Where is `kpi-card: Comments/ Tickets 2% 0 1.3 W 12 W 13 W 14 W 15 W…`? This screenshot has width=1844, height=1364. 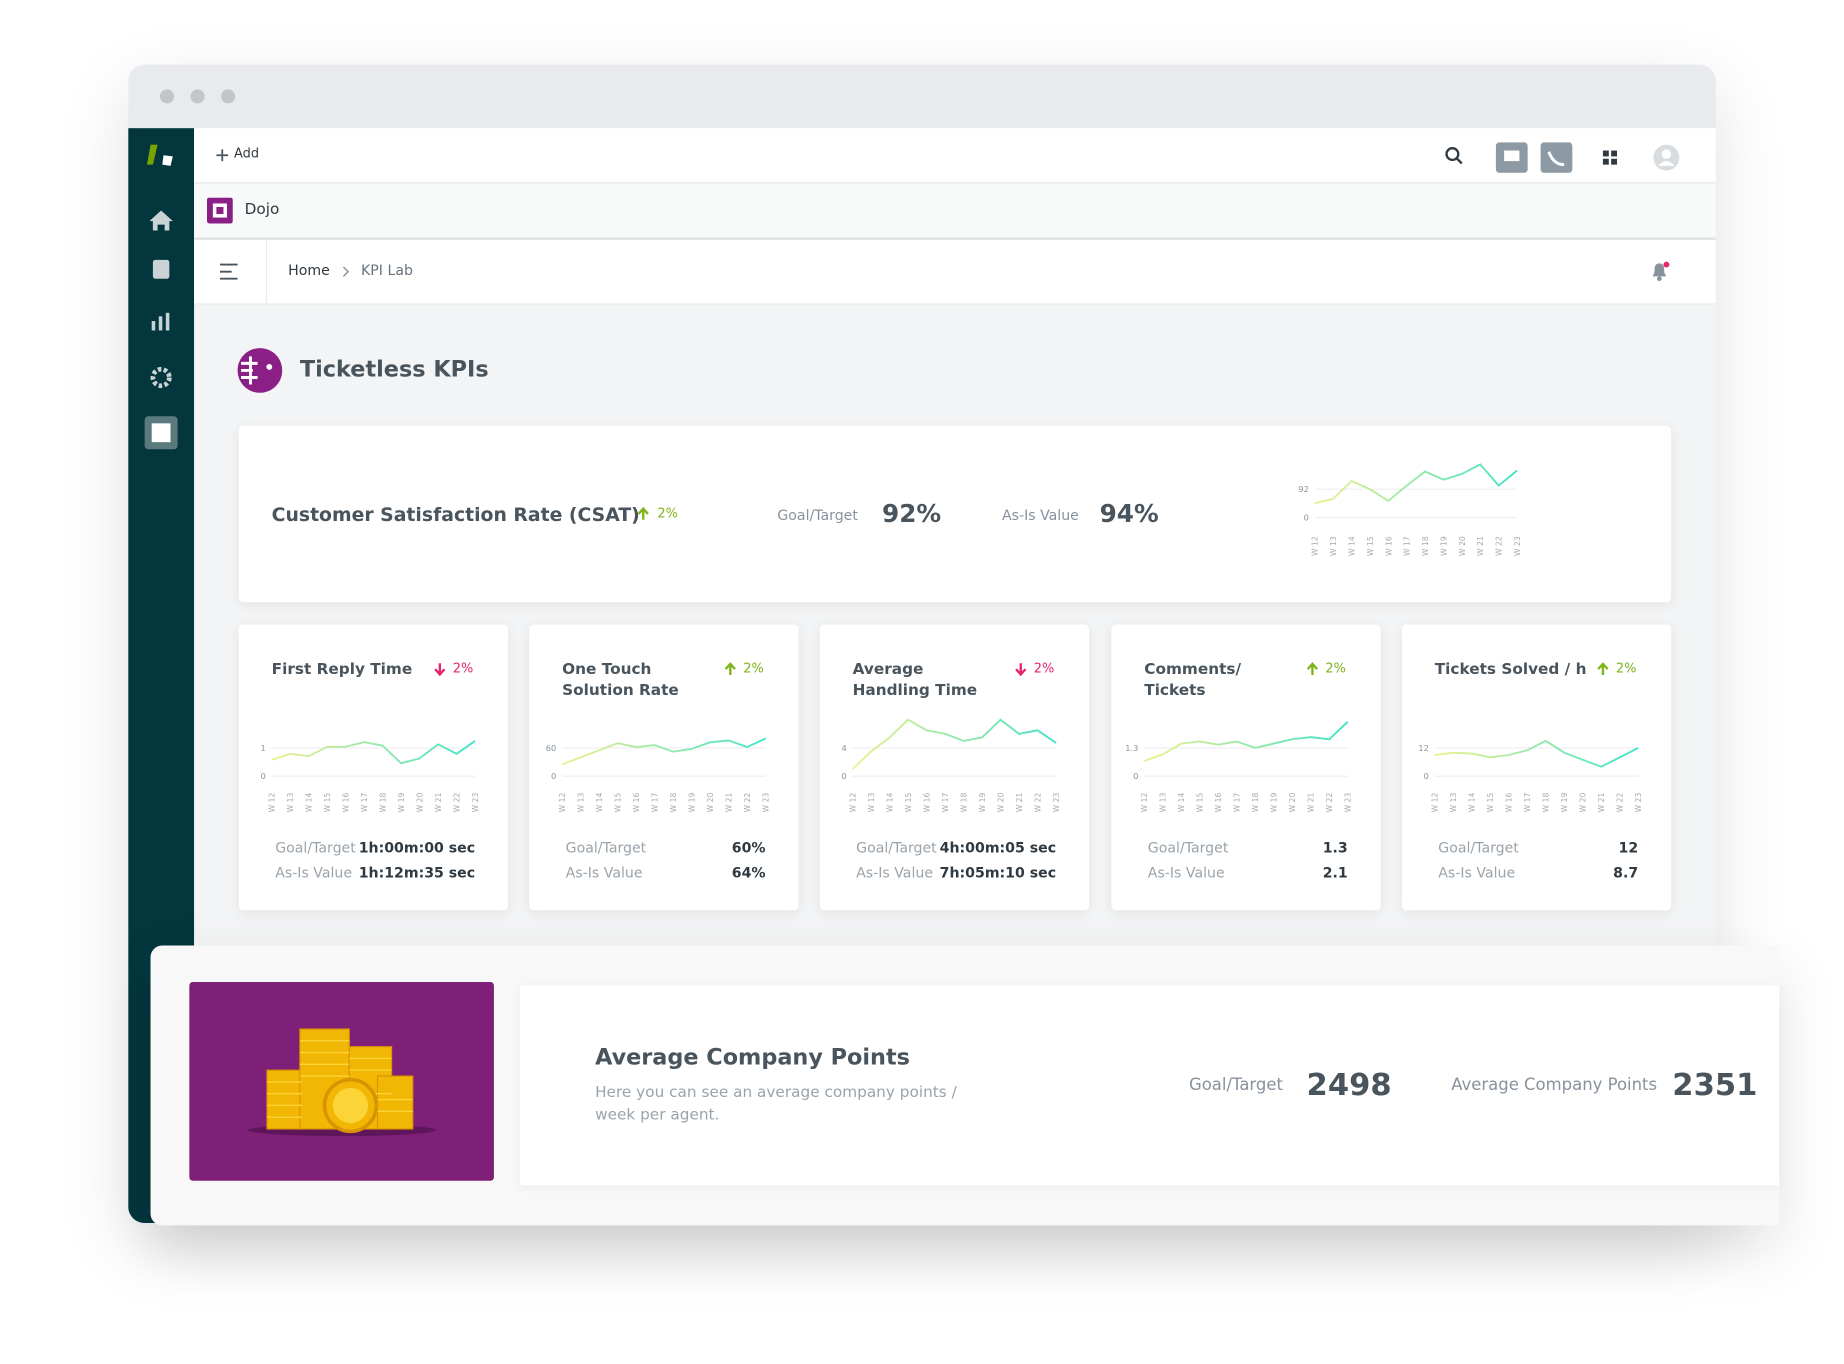
kpi-card: Comments/ Tickets 2% 0 1.3 W 12 W 13 W 14 W 15 W… is located at coordinates (1246, 767).